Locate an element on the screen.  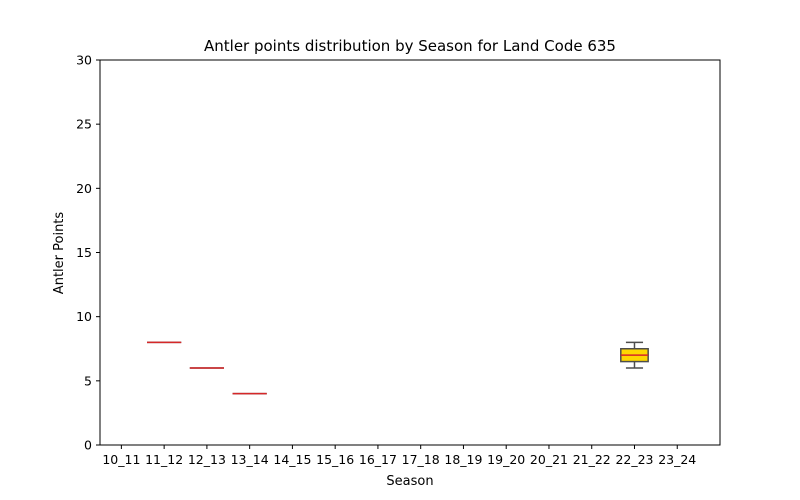
y-tick-label: 15 is located at coordinates (84, 252).